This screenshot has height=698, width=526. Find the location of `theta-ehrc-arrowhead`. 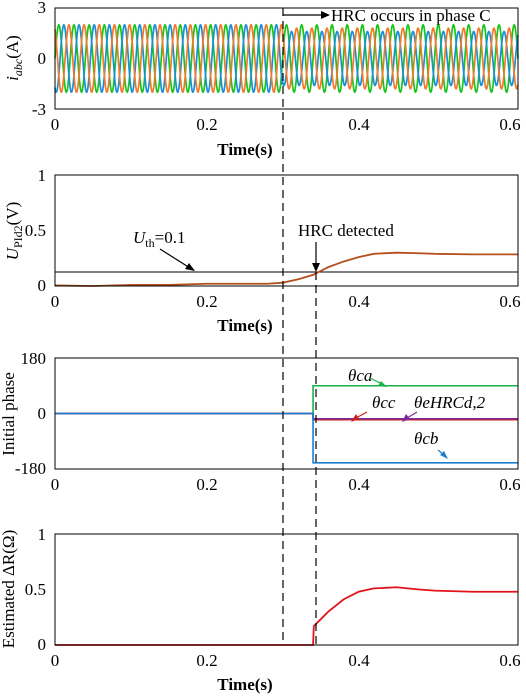

theta-ehrc-arrowhead is located at coordinates (406, 418).